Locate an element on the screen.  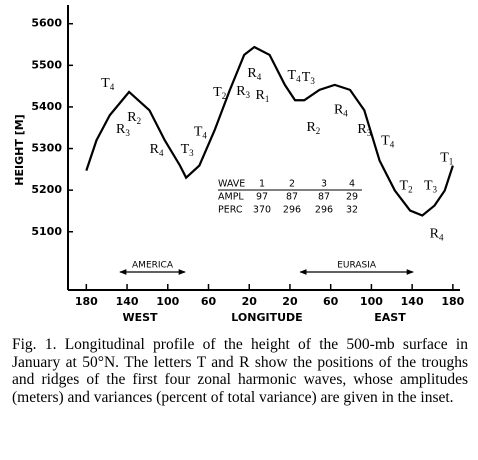
inset-cell: 32 is located at coordinates (352, 210).